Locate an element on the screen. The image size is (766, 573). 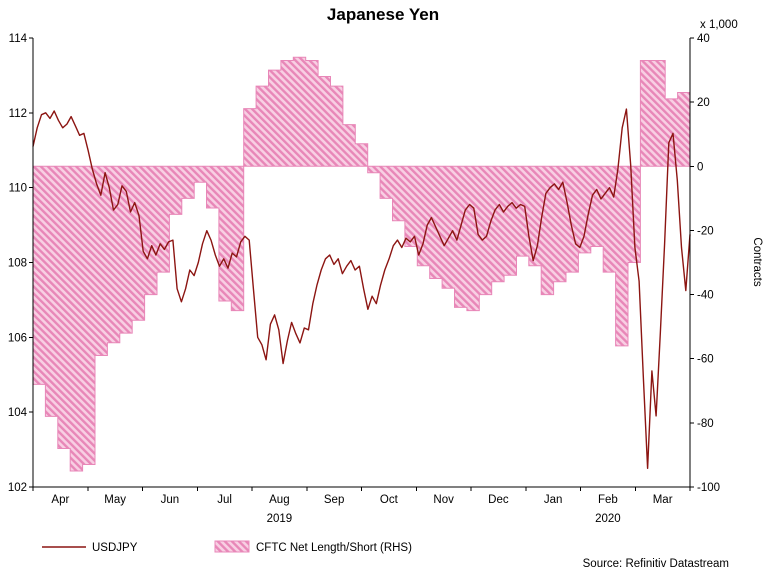
right-axis-tick-label: 0 is located at coordinates (700, 167).